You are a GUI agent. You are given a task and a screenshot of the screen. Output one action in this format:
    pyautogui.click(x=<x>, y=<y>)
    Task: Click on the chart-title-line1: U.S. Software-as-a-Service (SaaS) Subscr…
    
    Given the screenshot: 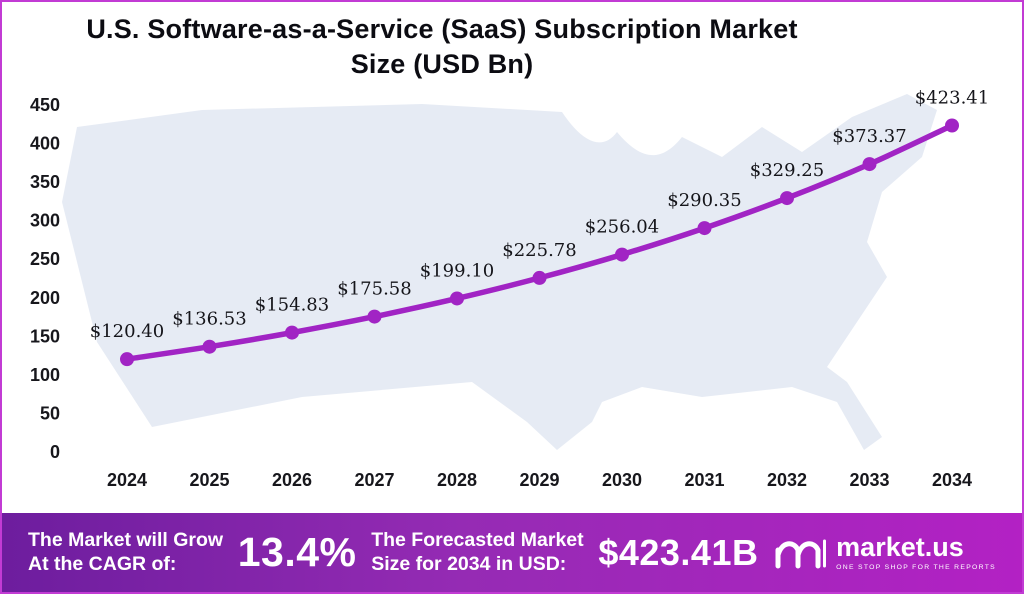 What is the action you would take?
    pyautogui.click(x=442, y=29)
    